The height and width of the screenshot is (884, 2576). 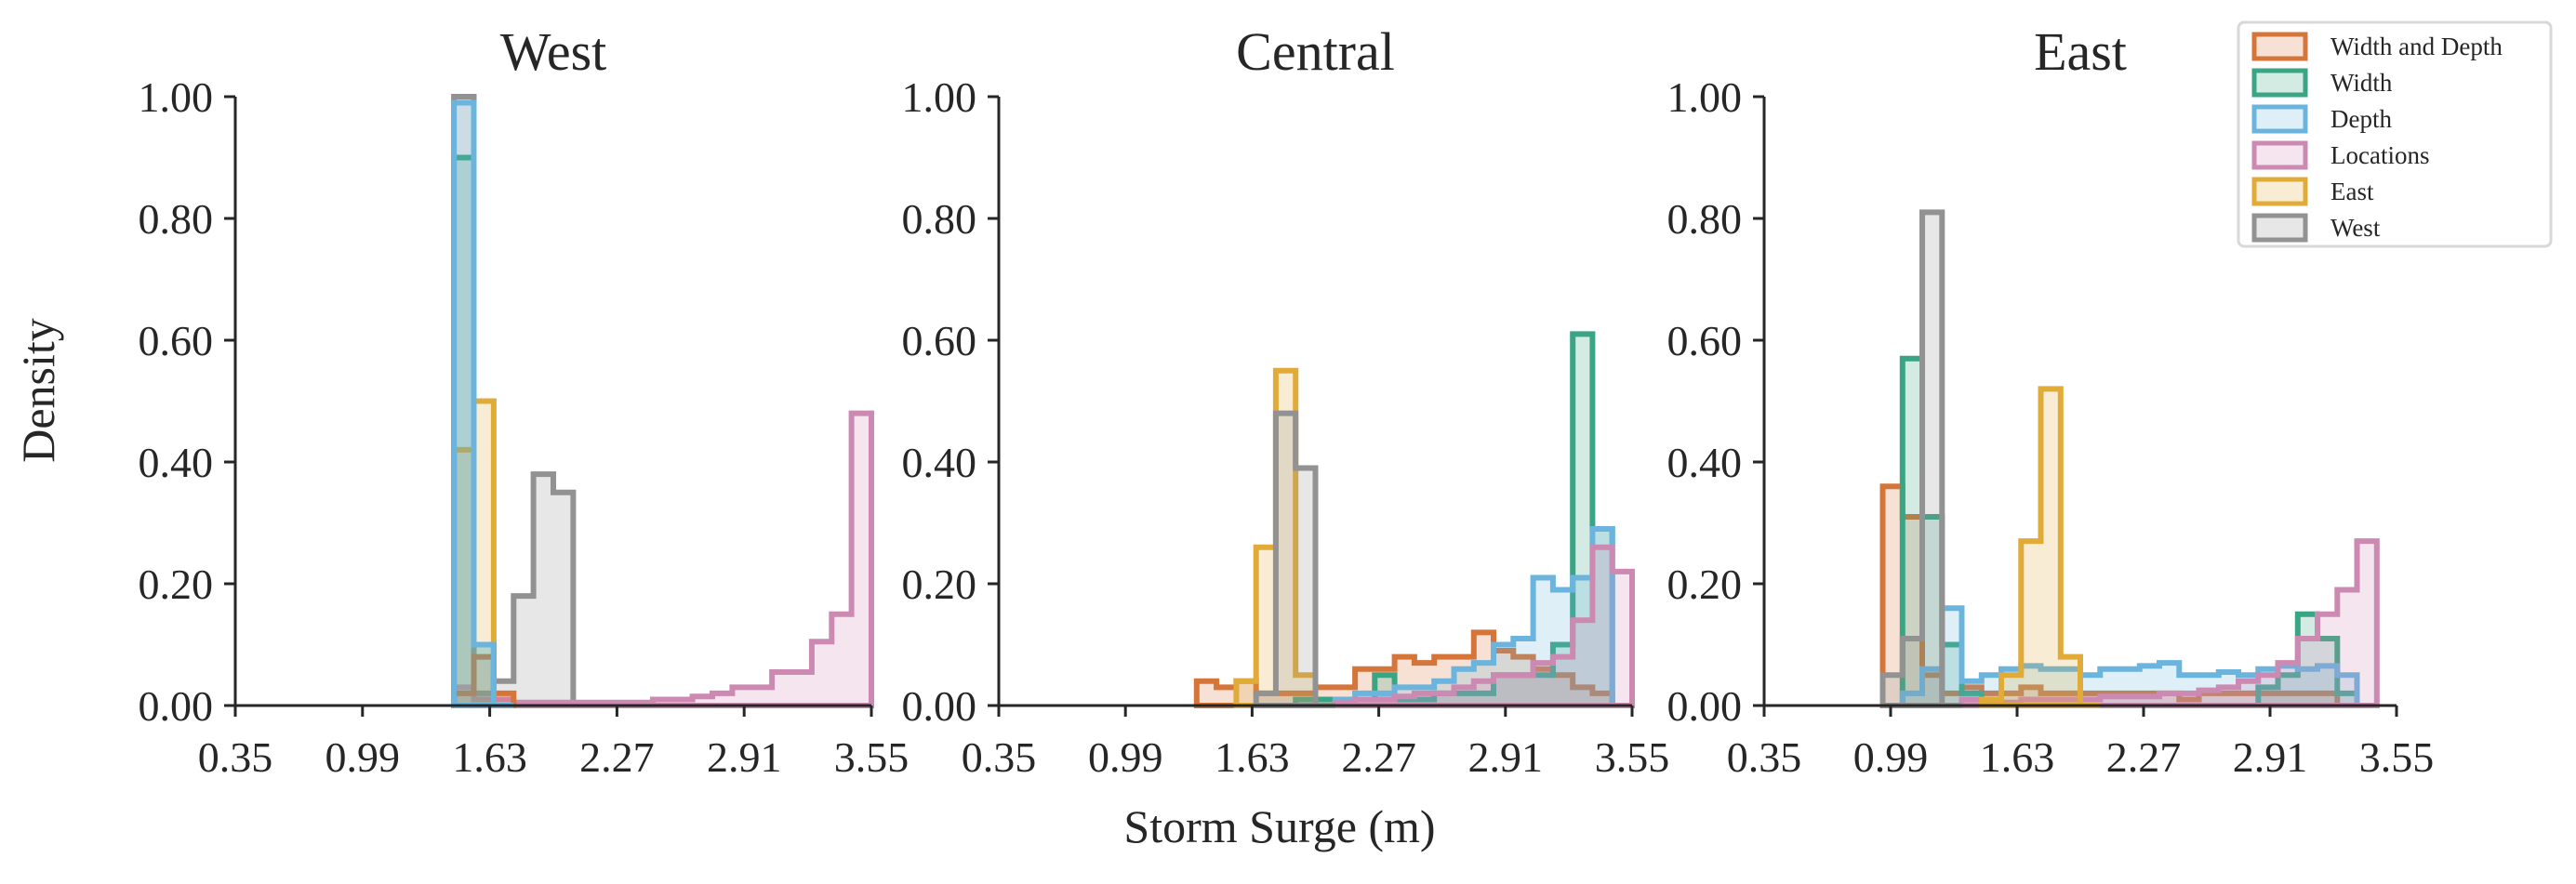 What do you see at coordinates (2379, 155) in the screenshot?
I see `legend-label-locations: Locations` at bounding box center [2379, 155].